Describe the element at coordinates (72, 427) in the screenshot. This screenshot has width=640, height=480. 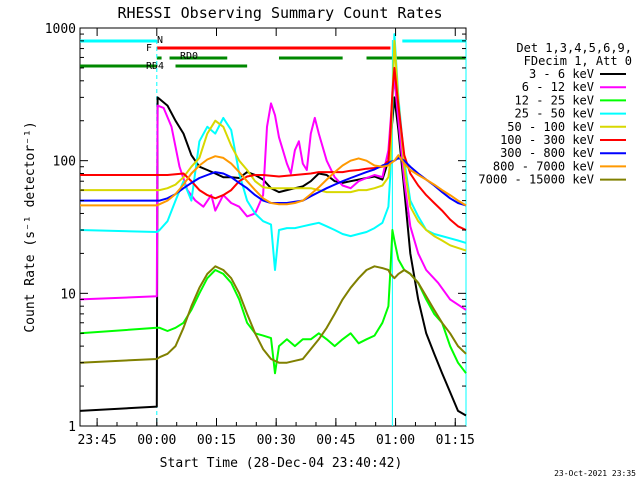
I see `y-tick-label: 1` at that location.